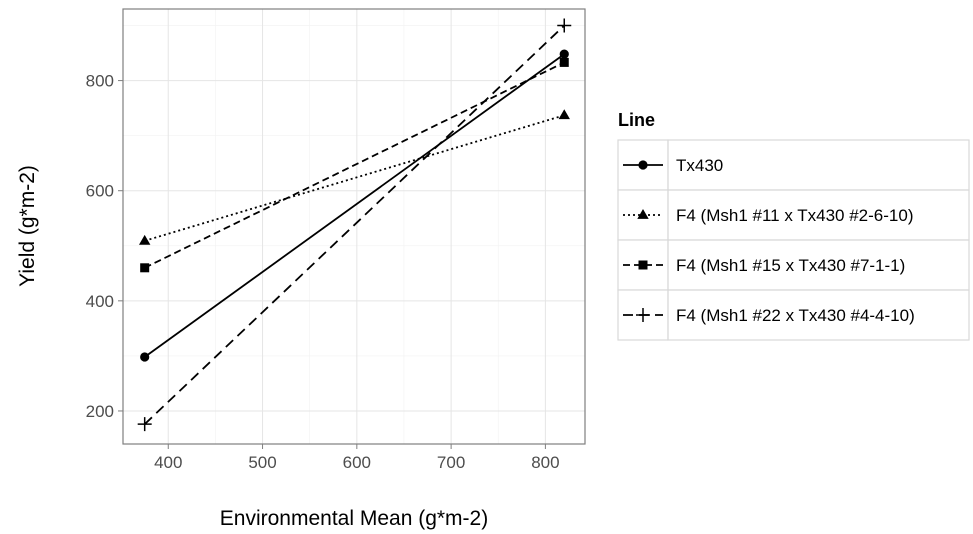 This screenshot has width=973, height=534. What do you see at coordinates (545, 462) in the screenshot?
I see `x-tick-label-800: 800` at bounding box center [545, 462].